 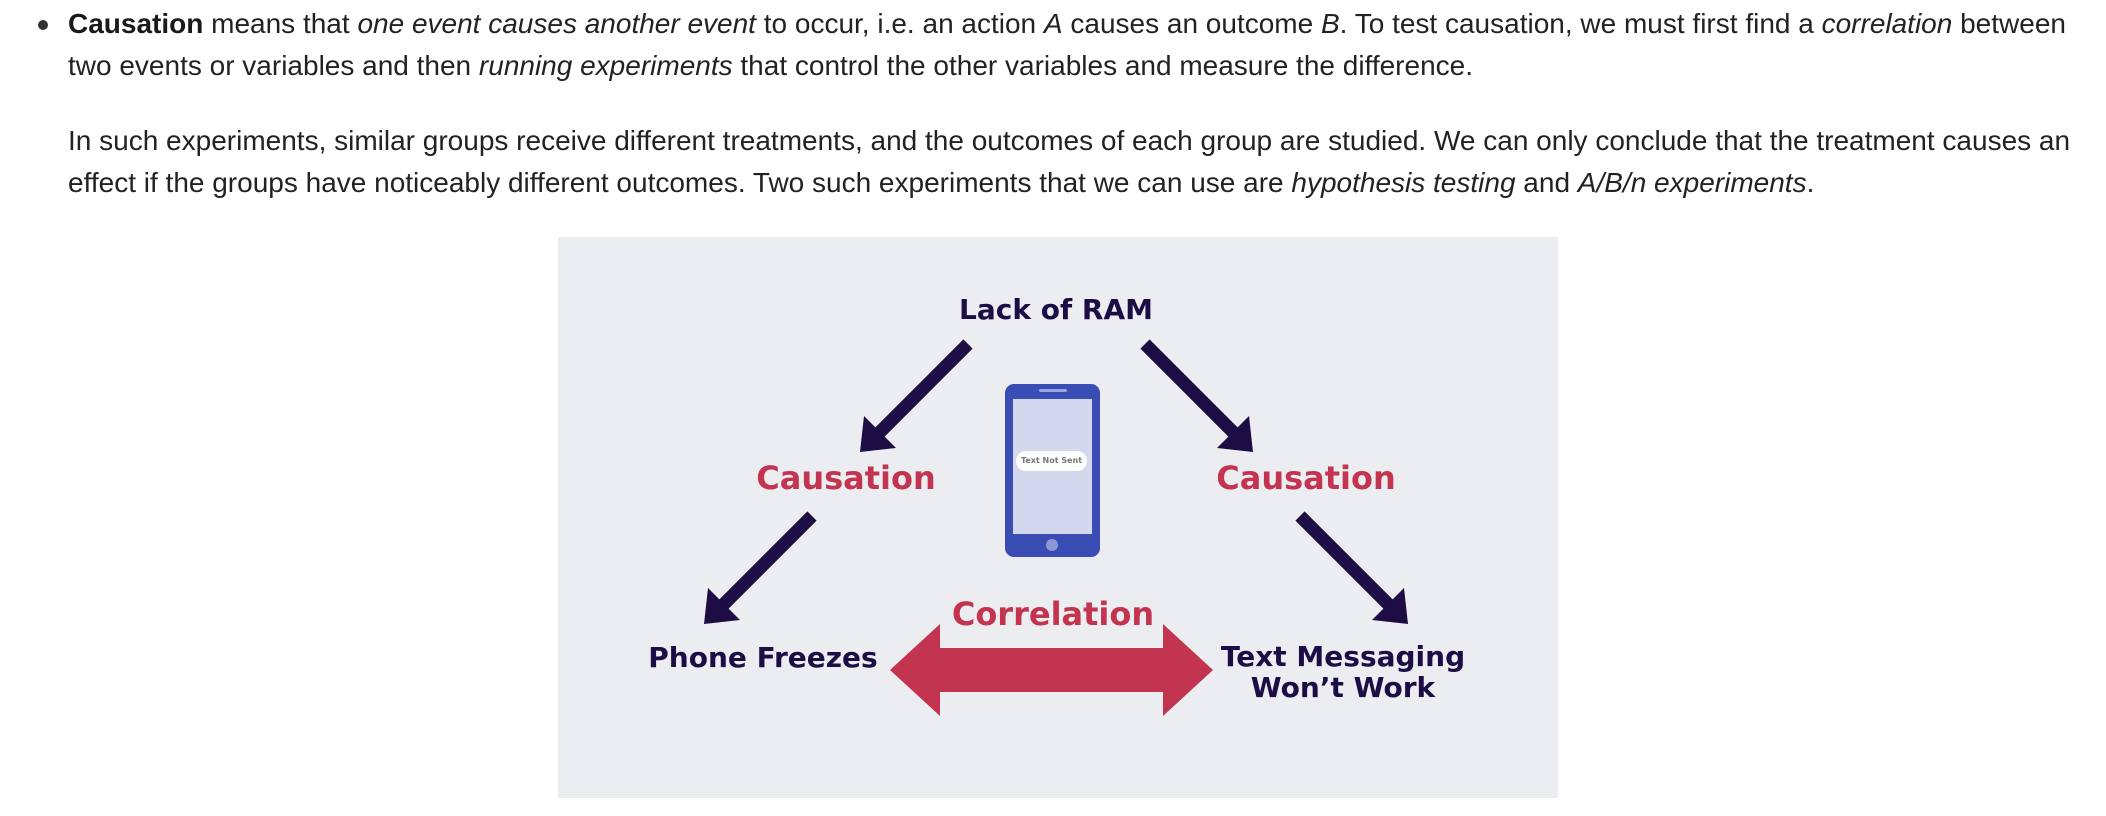 What do you see at coordinates (1403, 182) in the screenshot?
I see `emphasis-run: hypothesis testing` at bounding box center [1403, 182].